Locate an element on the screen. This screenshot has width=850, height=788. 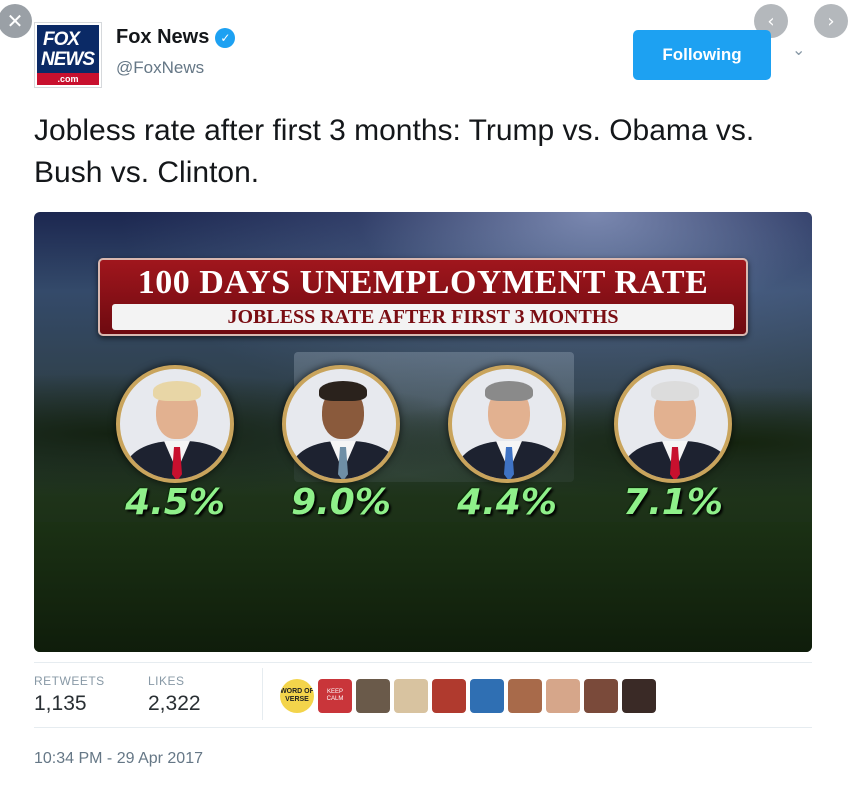
name-row: Fox News ✓ is located at coordinates (176, 37).